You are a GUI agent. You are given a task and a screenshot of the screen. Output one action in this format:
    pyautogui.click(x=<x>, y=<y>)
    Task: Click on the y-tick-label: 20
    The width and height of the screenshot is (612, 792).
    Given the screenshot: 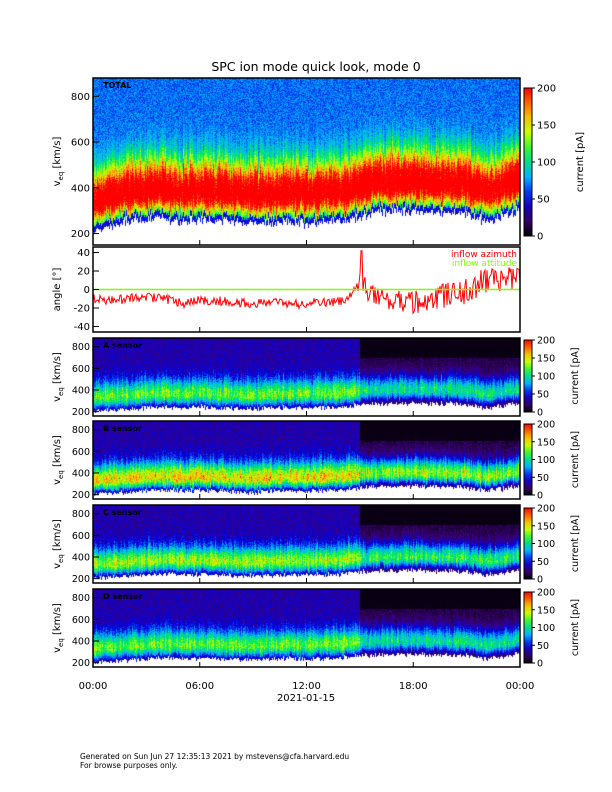 What is the action you would take?
    pyautogui.click(x=83, y=272)
    